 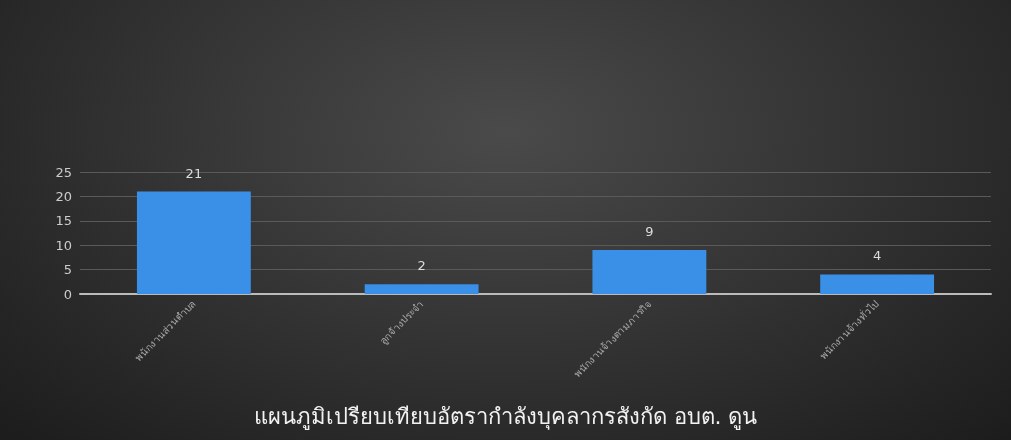 What do you see at coordinates (67, 294) in the screenshot?
I see `y-tick-label: 0` at bounding box center [67, 294].